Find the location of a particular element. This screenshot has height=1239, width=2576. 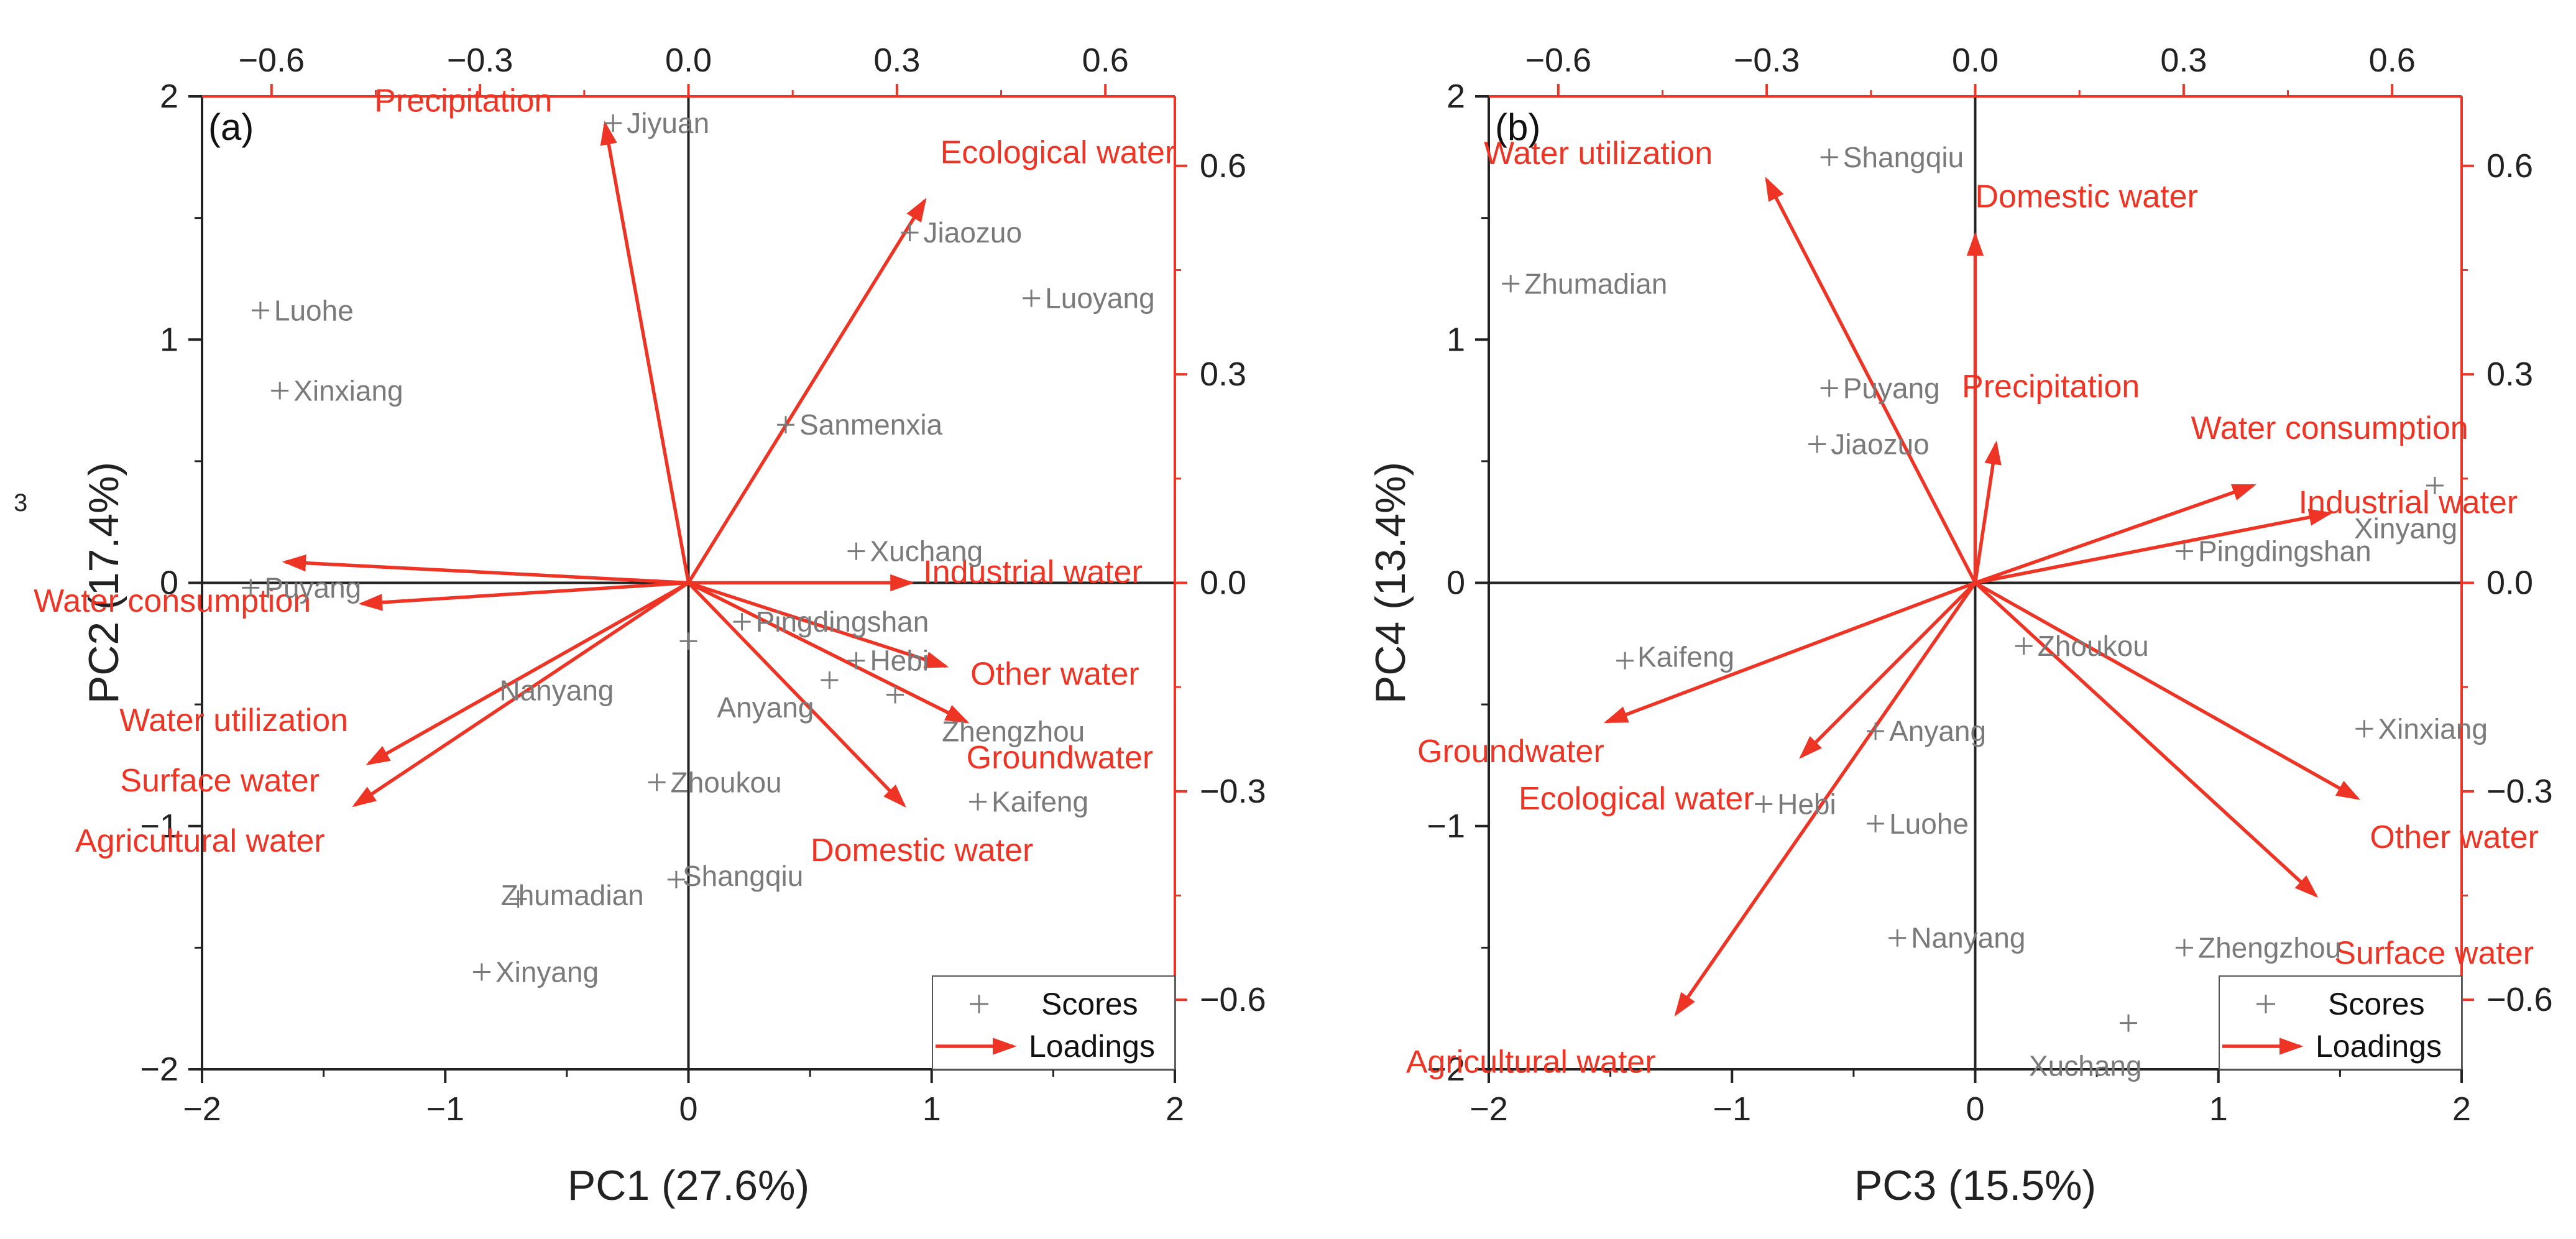

loading-arrow-surface-water is located at coordinates (527, 673).